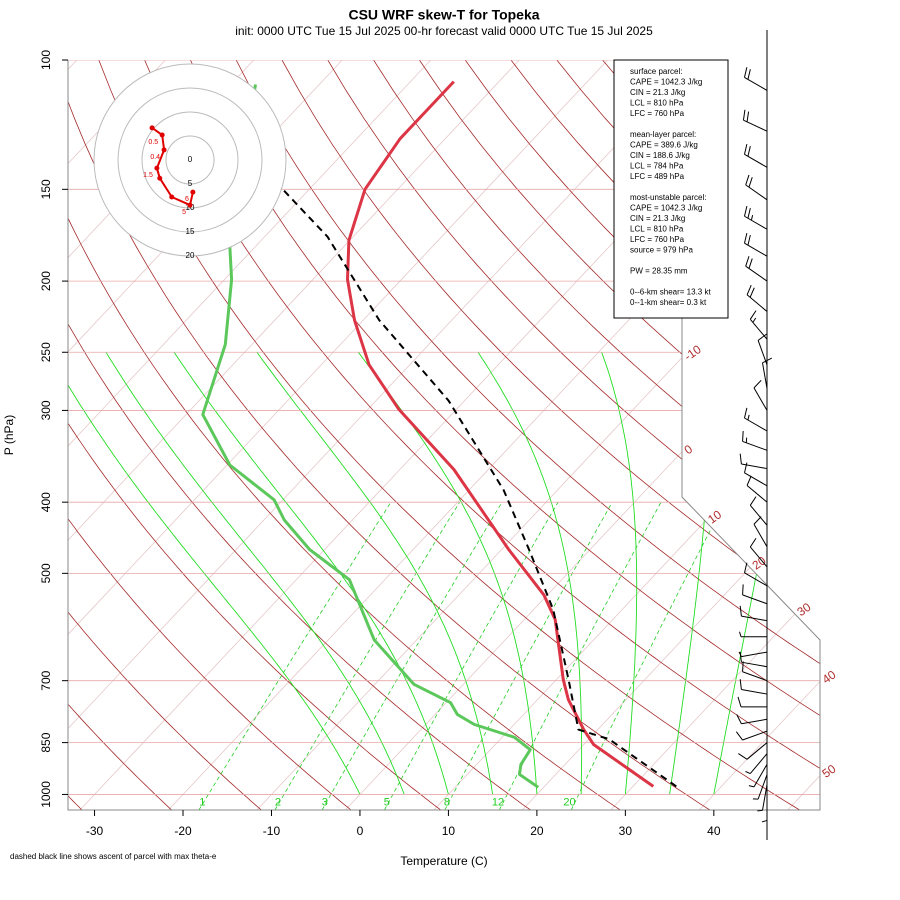  I want to click on hodograph-point-label: 0.5, so click(153, 142).